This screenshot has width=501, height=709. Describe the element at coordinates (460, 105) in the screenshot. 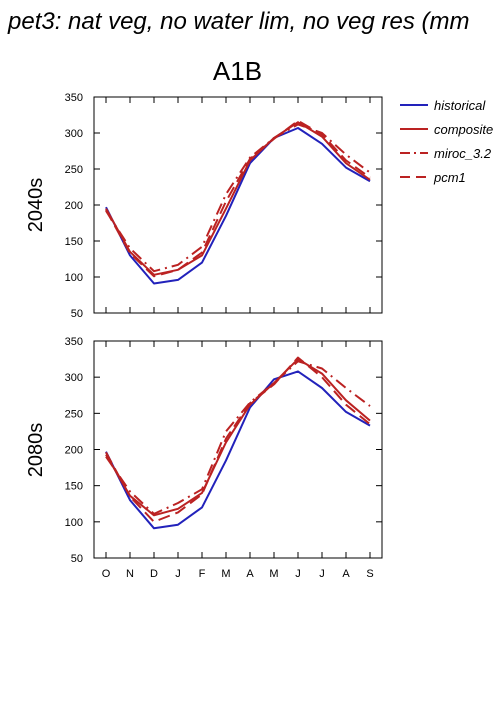

I see `legend-label-historical: historical` at that location.